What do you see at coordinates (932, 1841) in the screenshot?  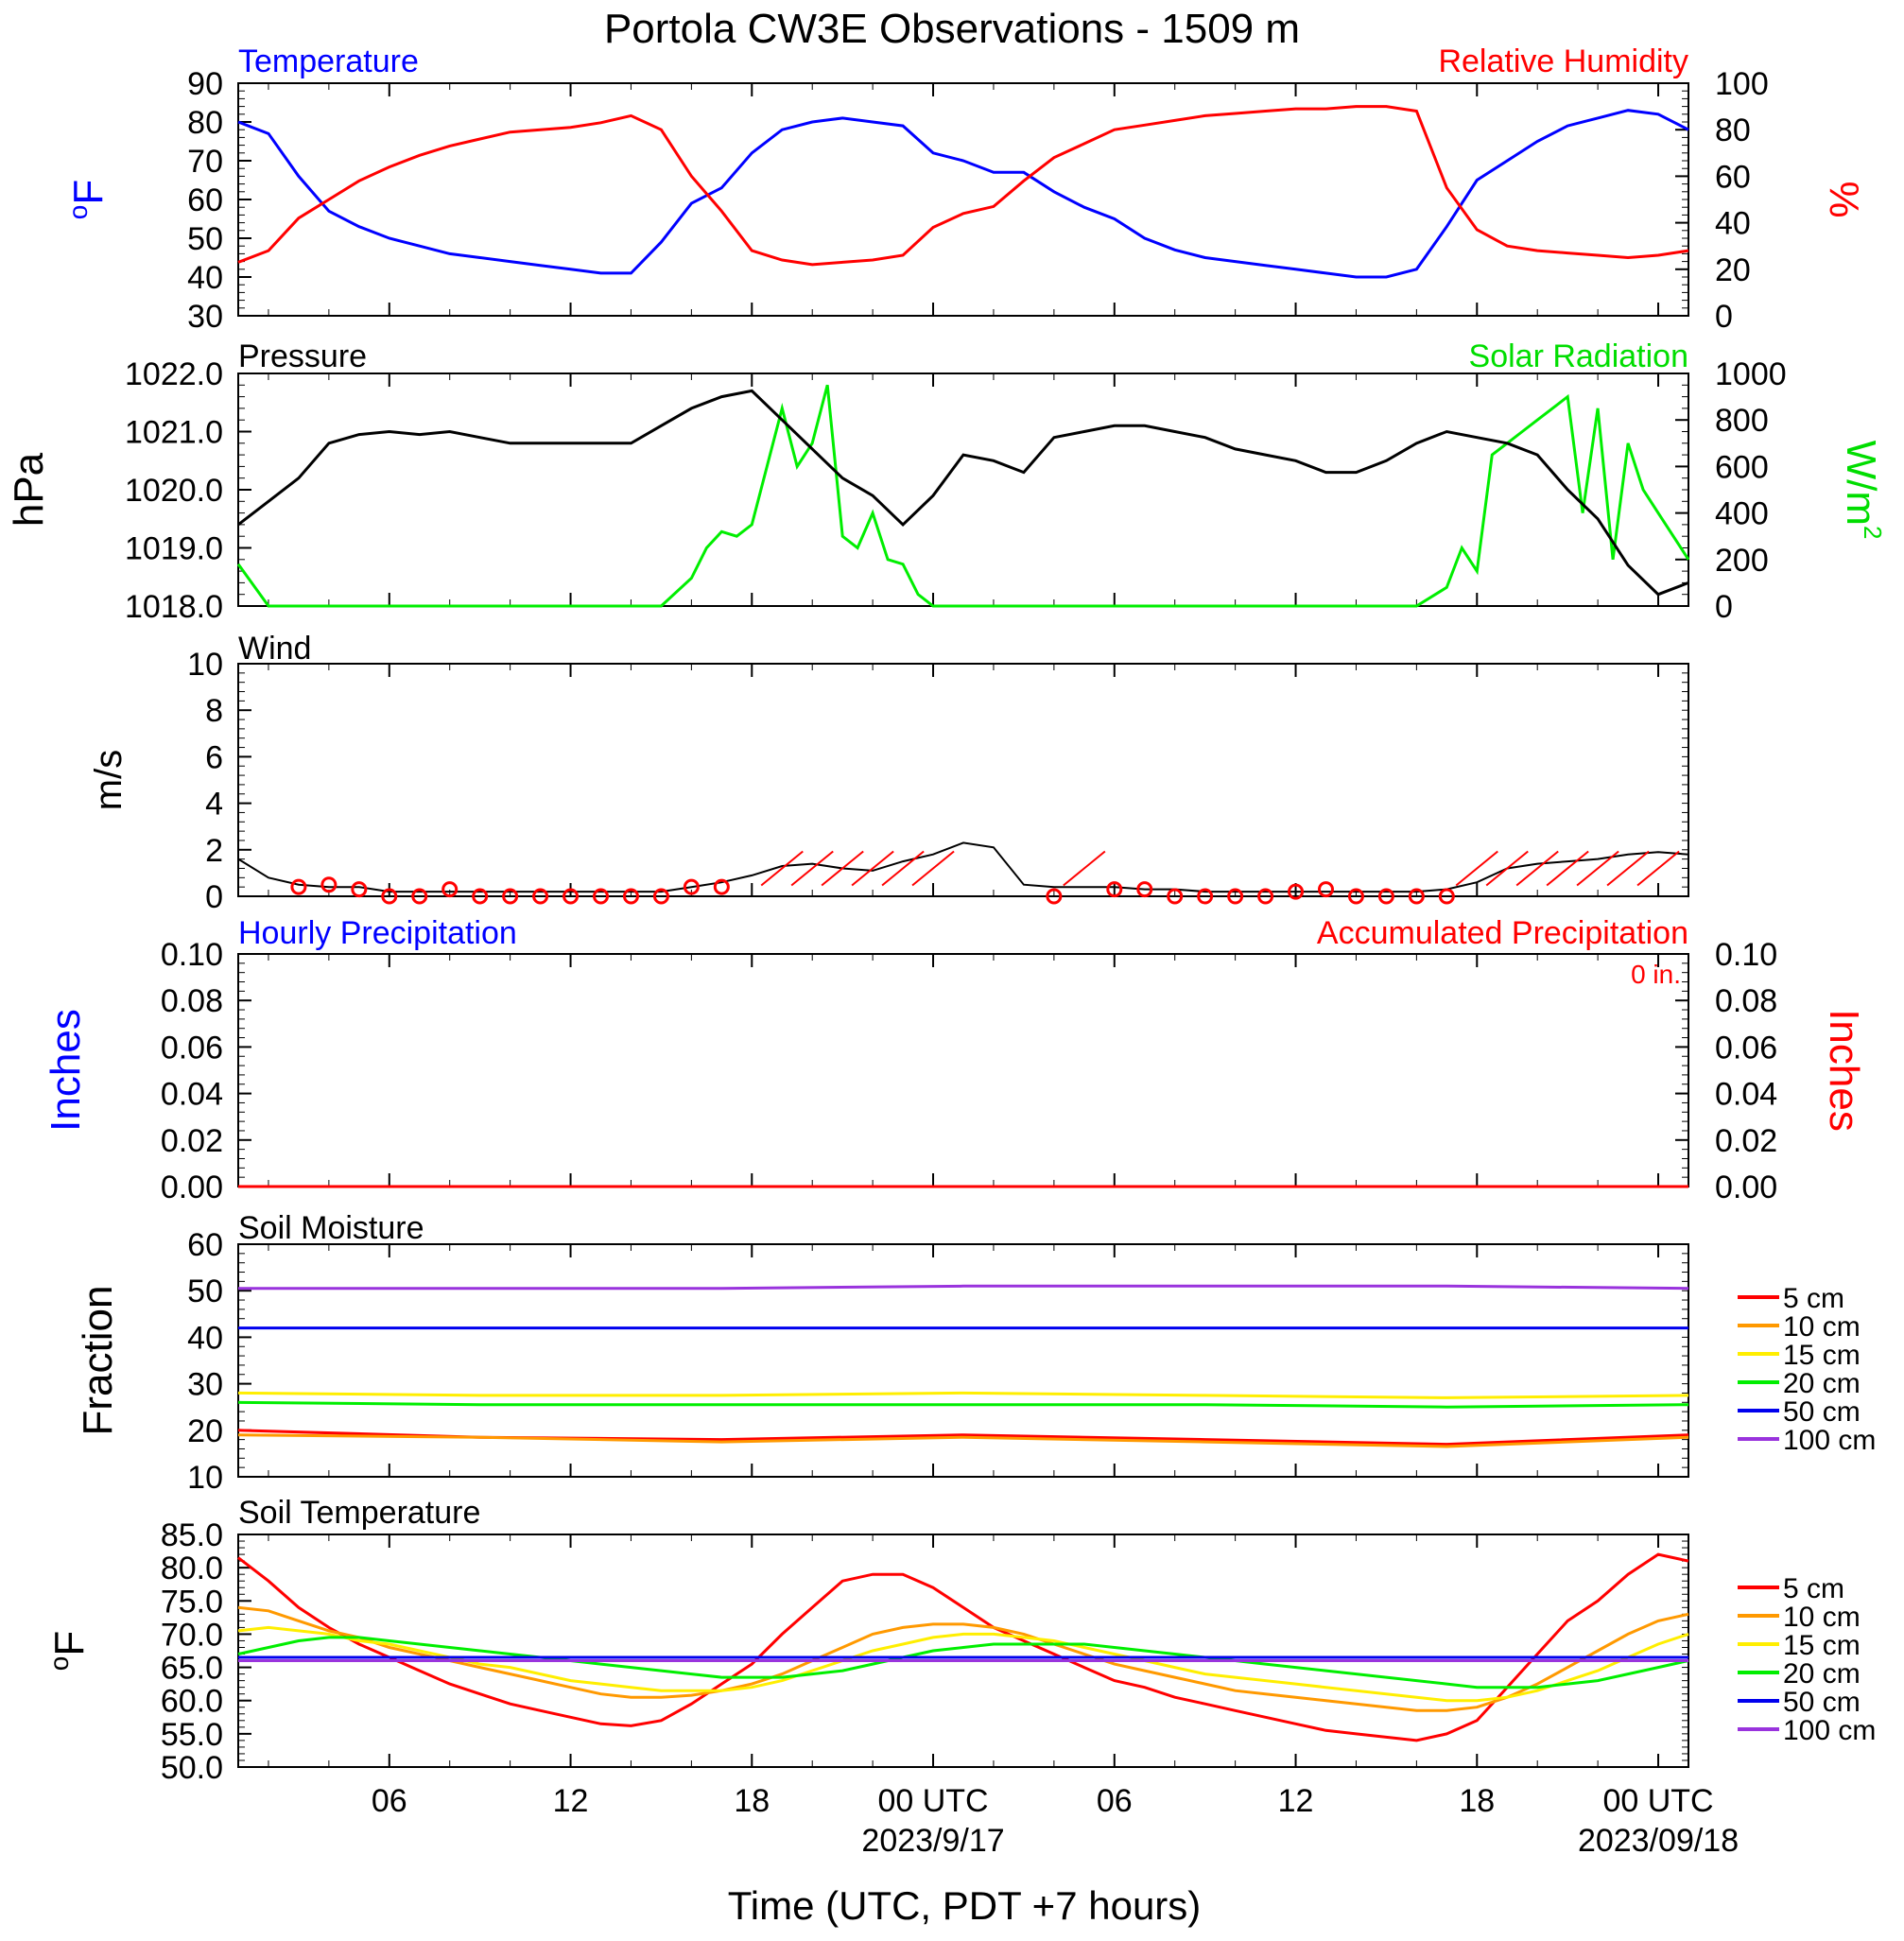 I see `x-date-label: 2023/9/17` at bounding box center [932, 1841].